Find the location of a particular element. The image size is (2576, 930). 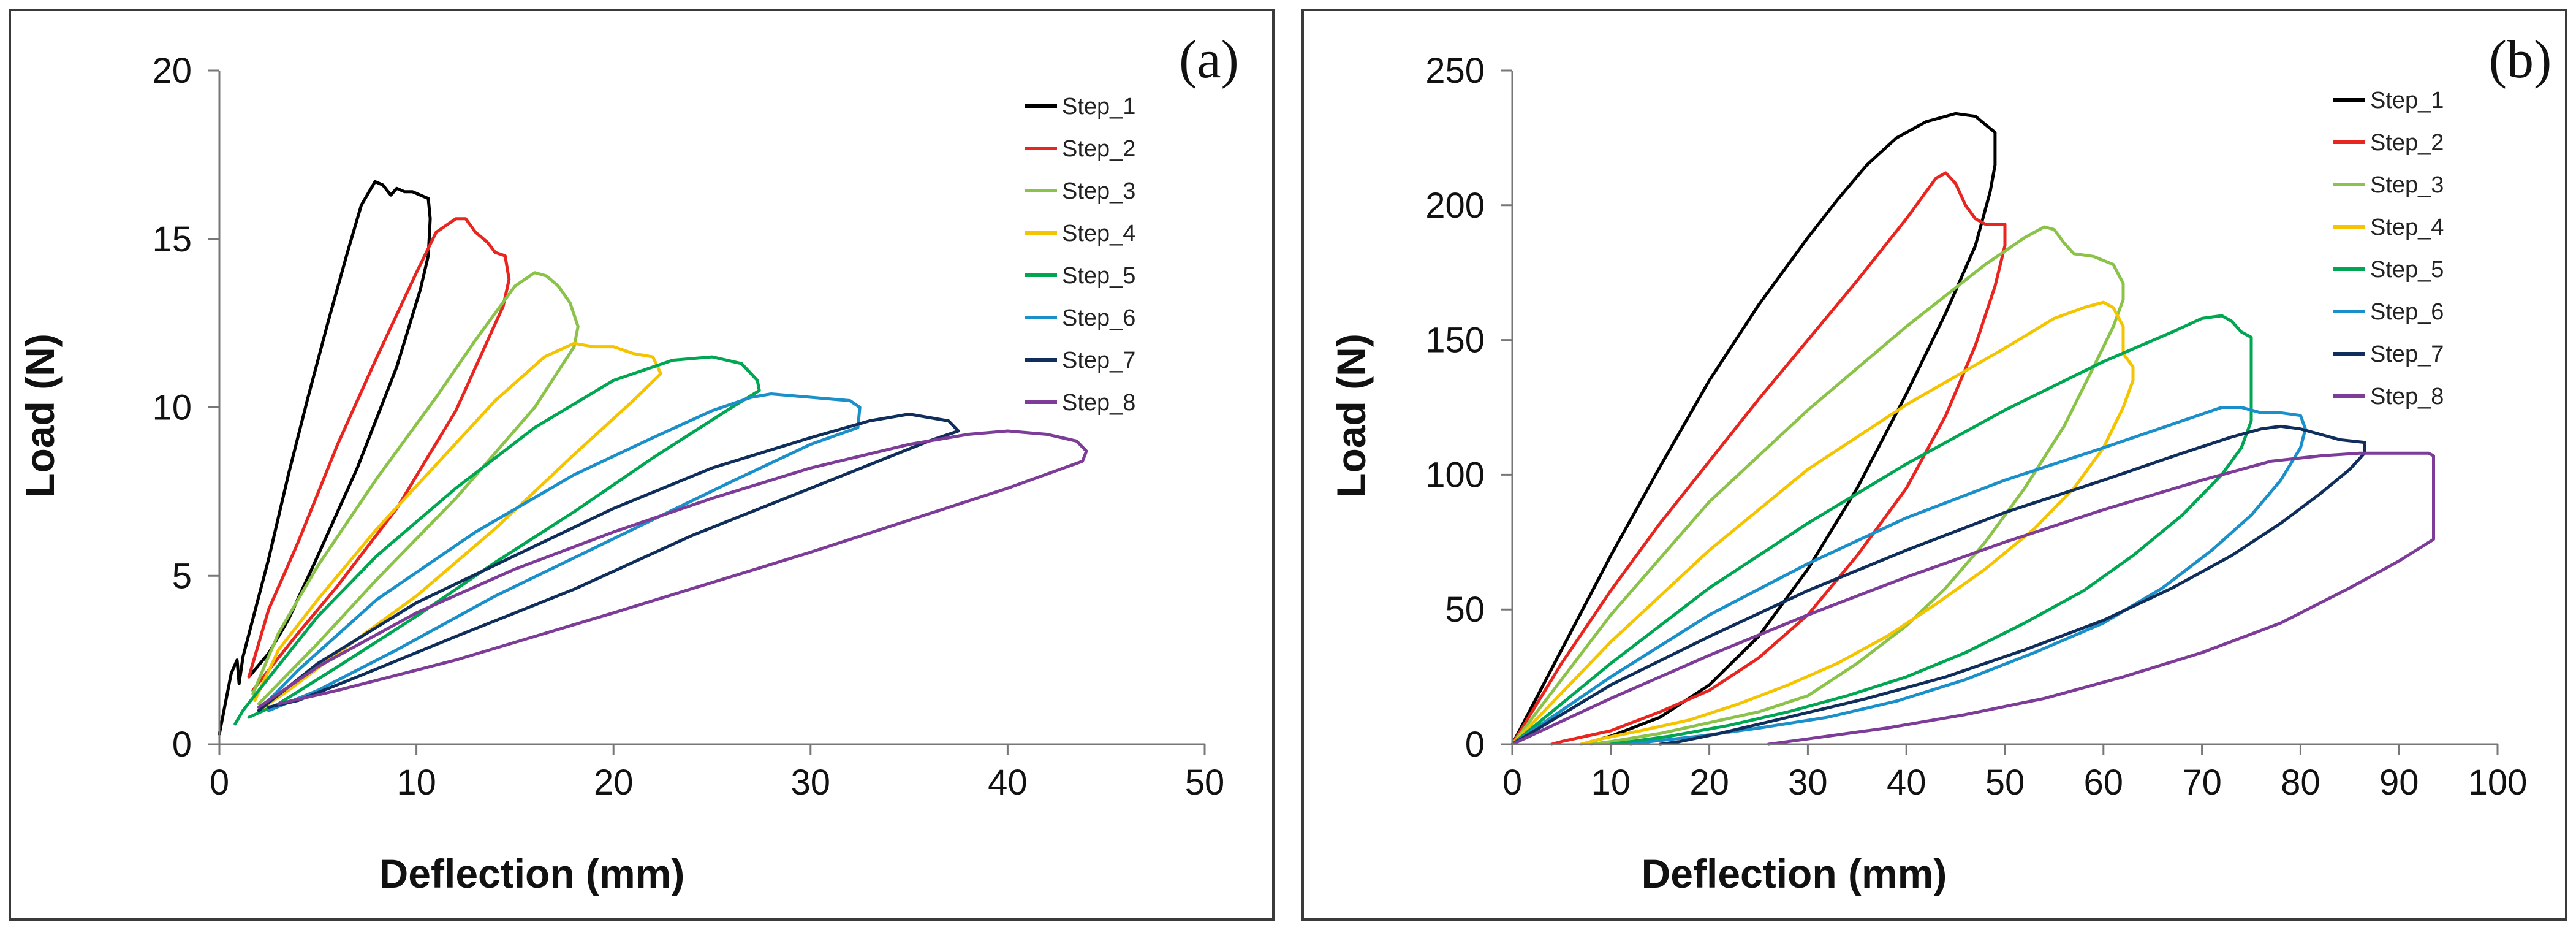

panel-label-a: (a) is located at coordinates (1209, 60).